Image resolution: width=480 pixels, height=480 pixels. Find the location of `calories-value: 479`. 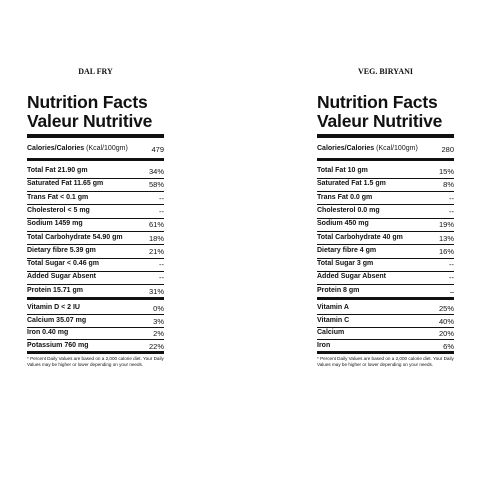

calories-value: 479 is located at coordinates (157, 149).